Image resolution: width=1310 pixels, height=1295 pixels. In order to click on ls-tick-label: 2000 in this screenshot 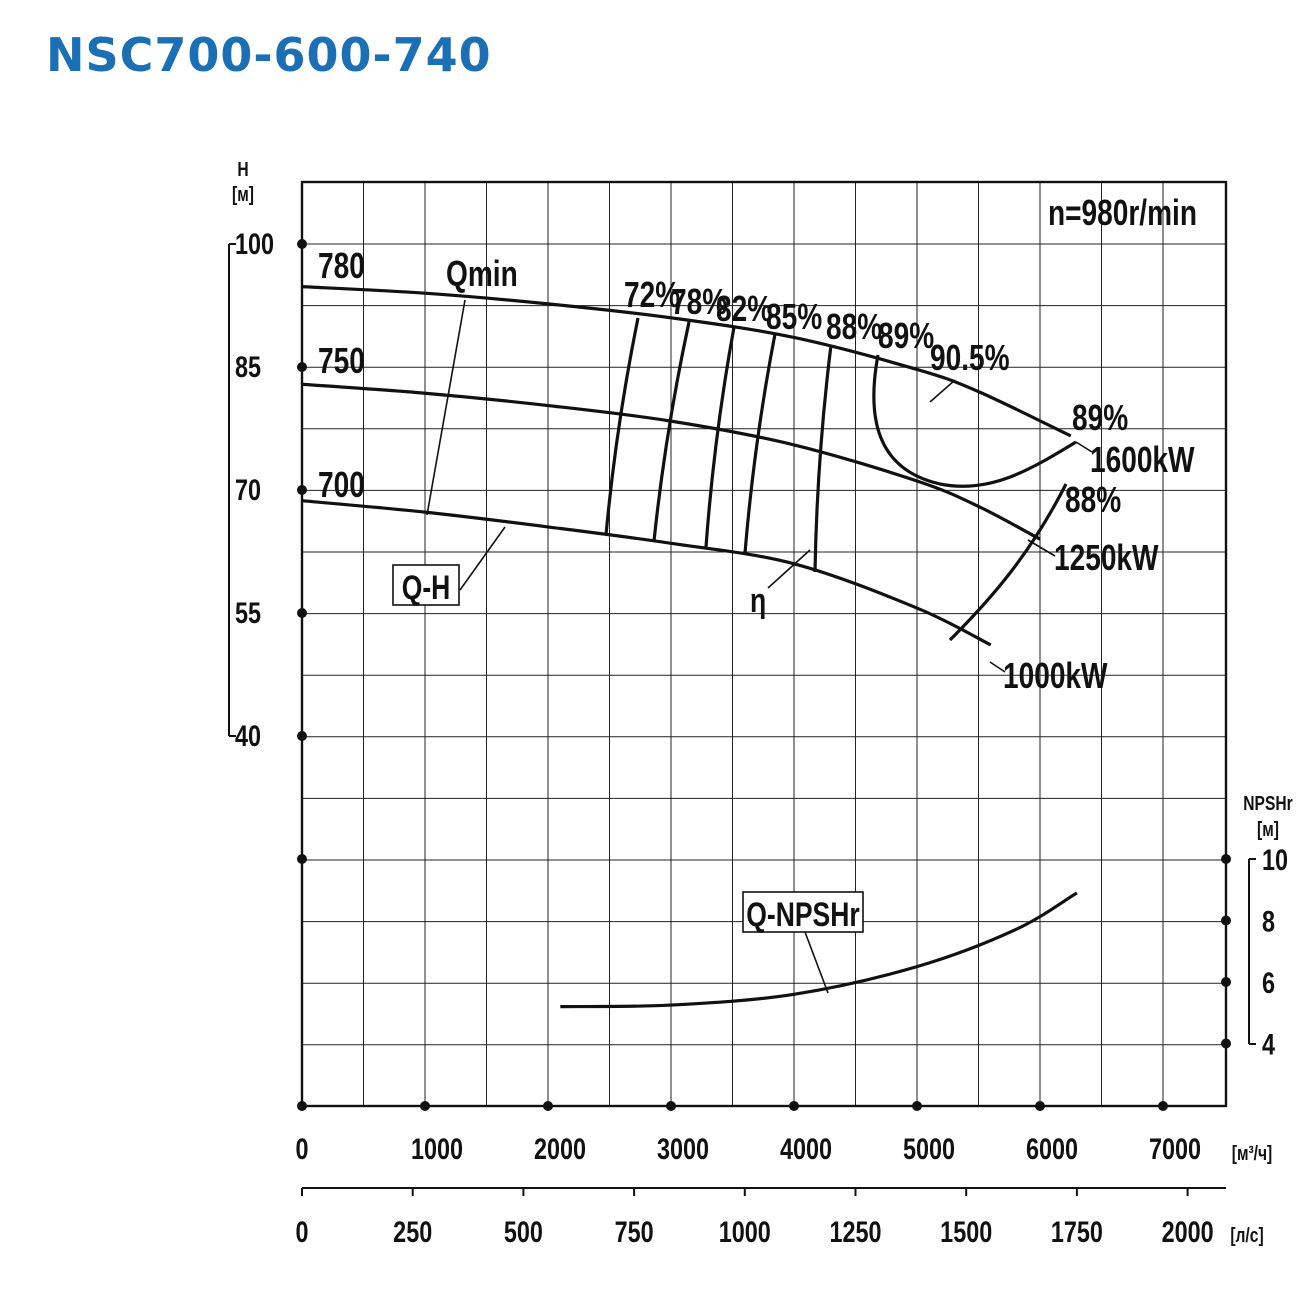, I will do `click(1188, 1231)`.